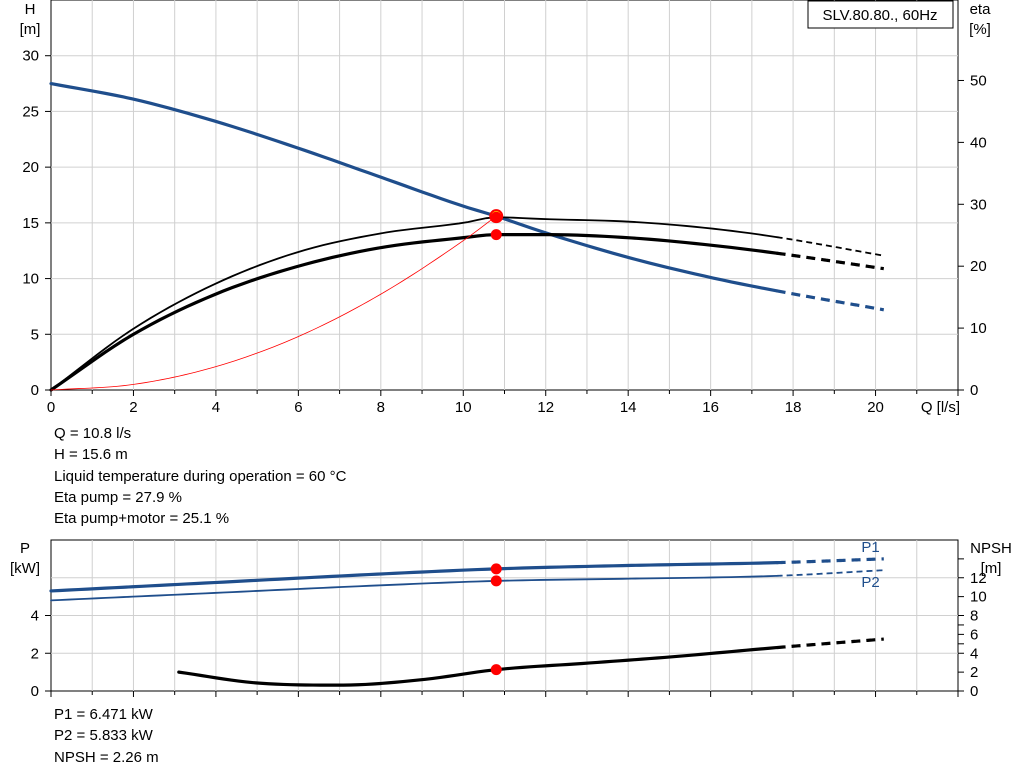  I want to click on lower-y2-tick-label: 6, so click(974, 634).